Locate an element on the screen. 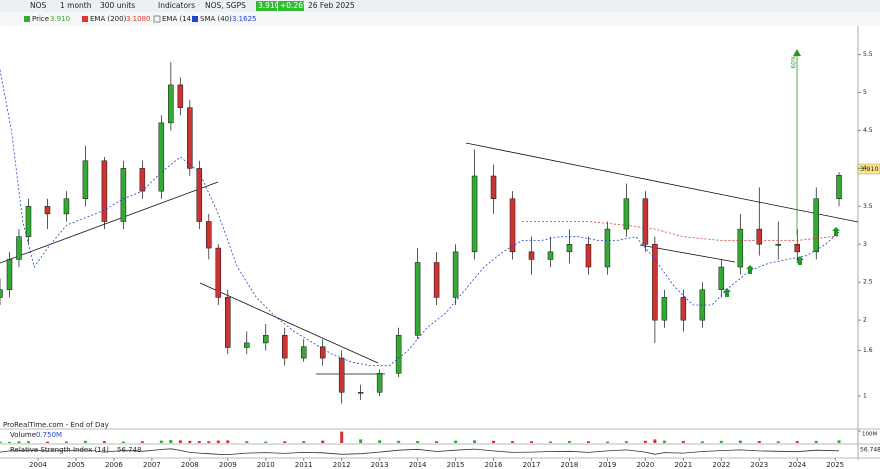  change-badge is located at coordinates (291, 6).